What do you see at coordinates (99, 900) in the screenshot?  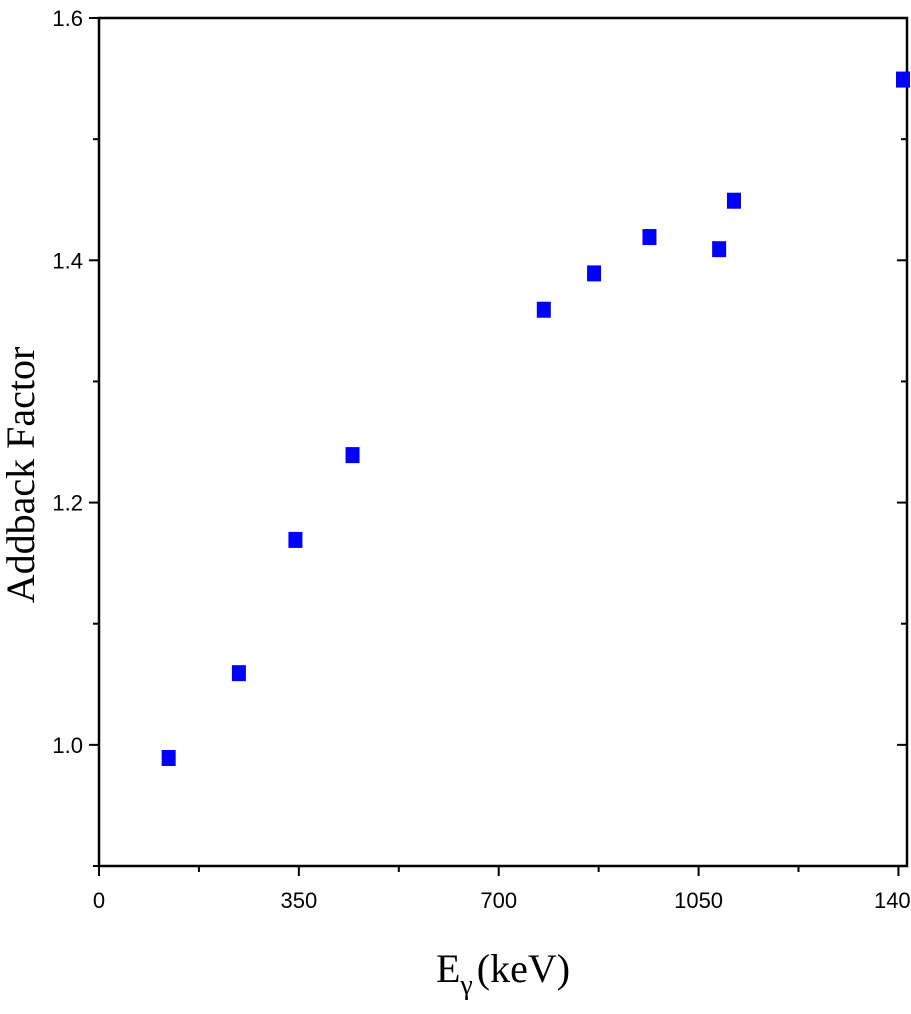 I see `x-tick-label: 0` at bounding box center [99, 900].